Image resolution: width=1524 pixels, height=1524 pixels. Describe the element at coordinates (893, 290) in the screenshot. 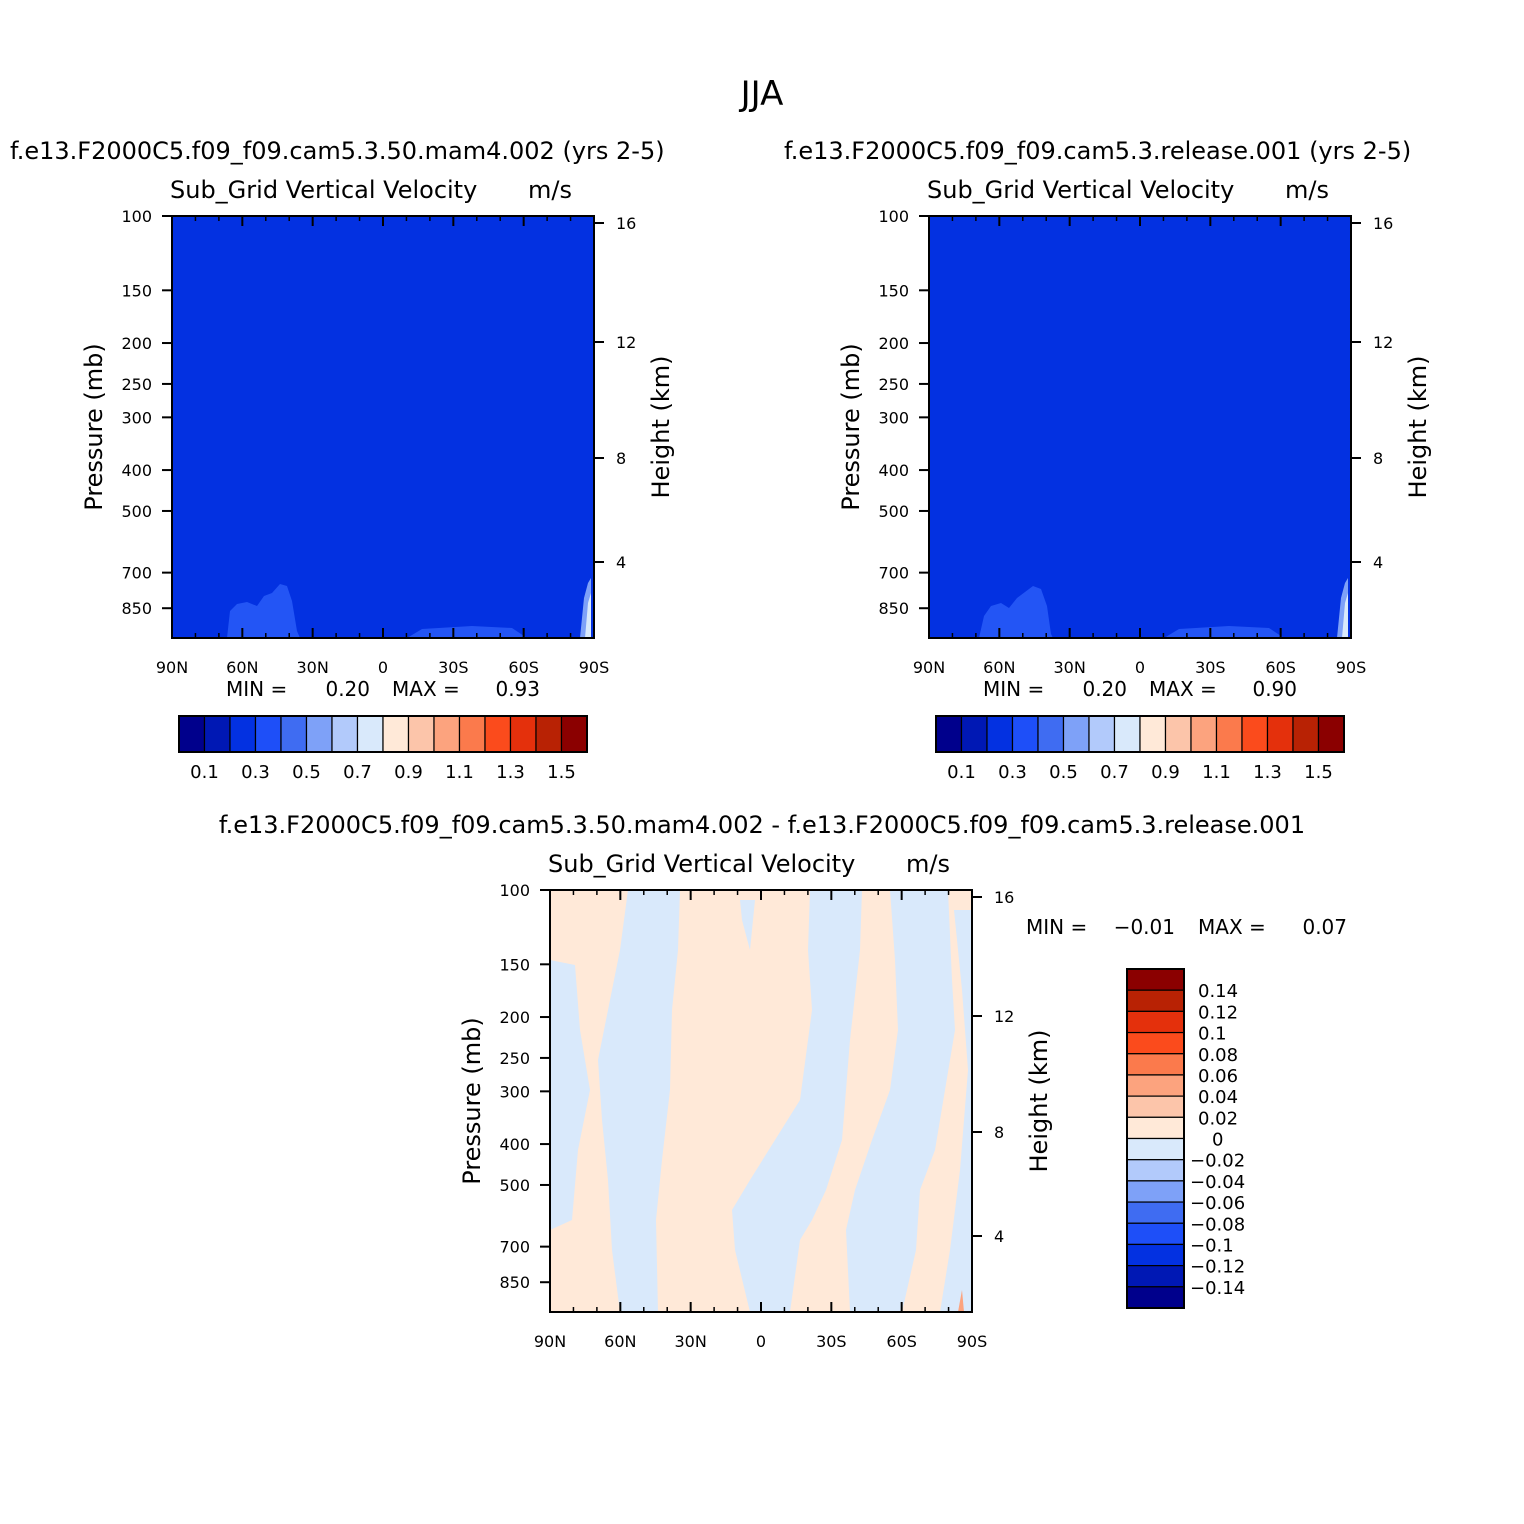

I see `y-tick-label: 150` at that location.